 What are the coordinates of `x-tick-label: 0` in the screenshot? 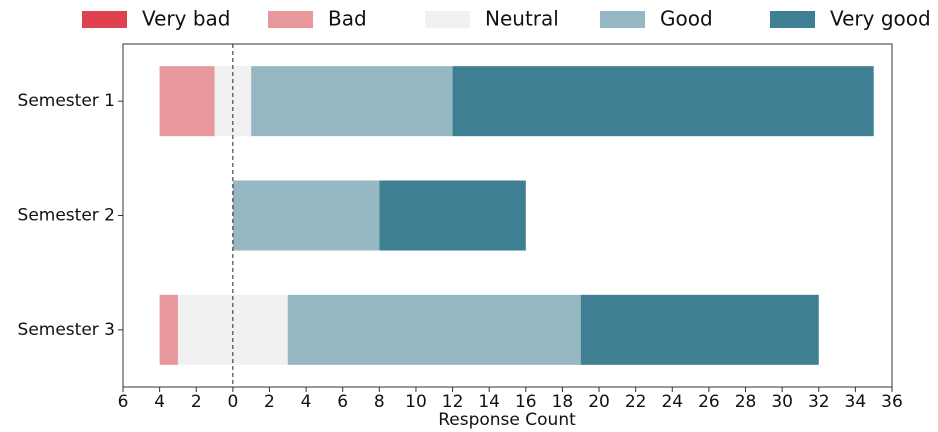 It's located at (232, 402).